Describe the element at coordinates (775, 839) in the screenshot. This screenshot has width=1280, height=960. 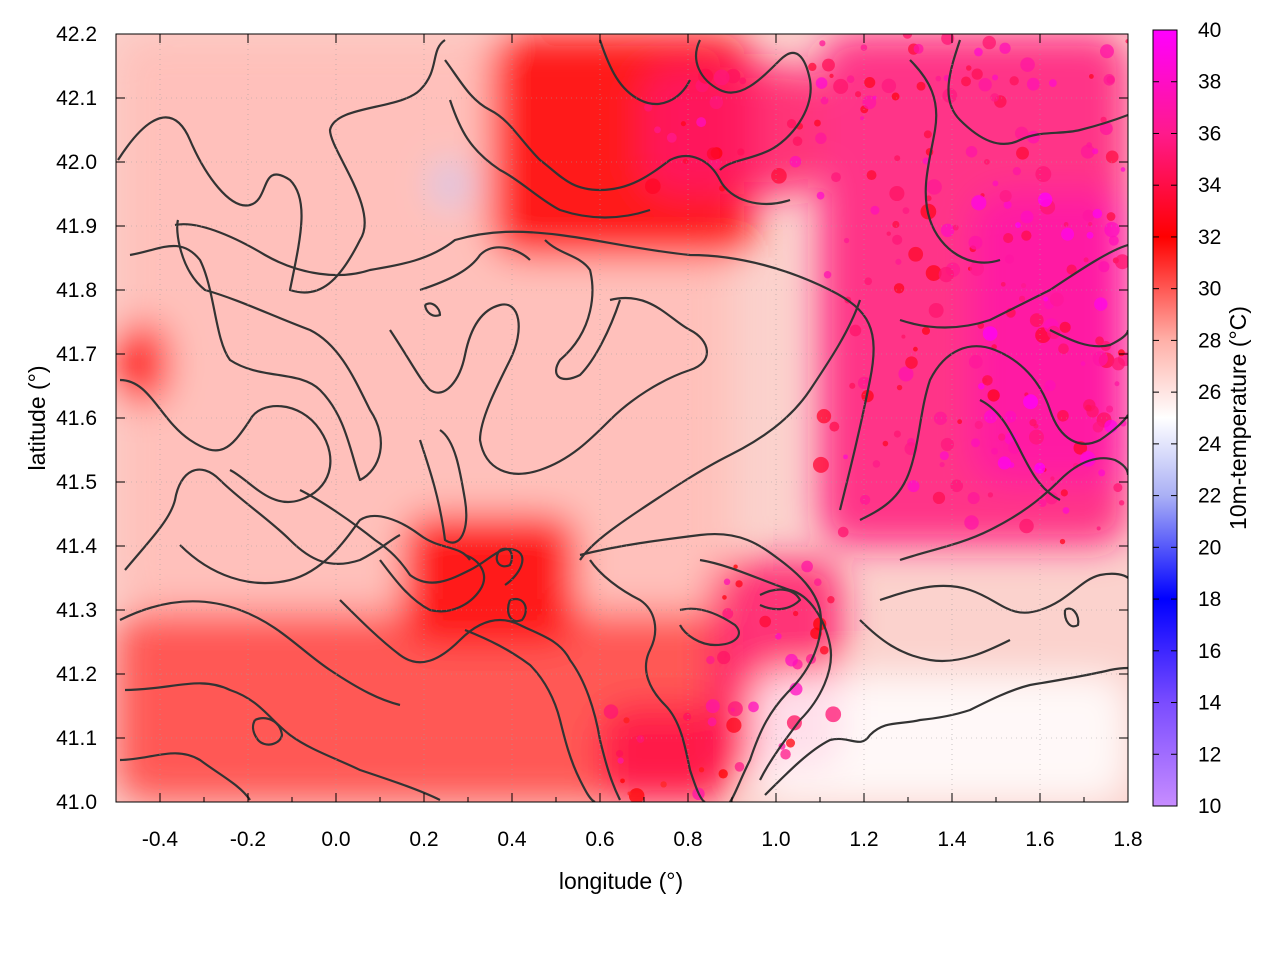
I see `x-tick-label: 1.0` at that location.